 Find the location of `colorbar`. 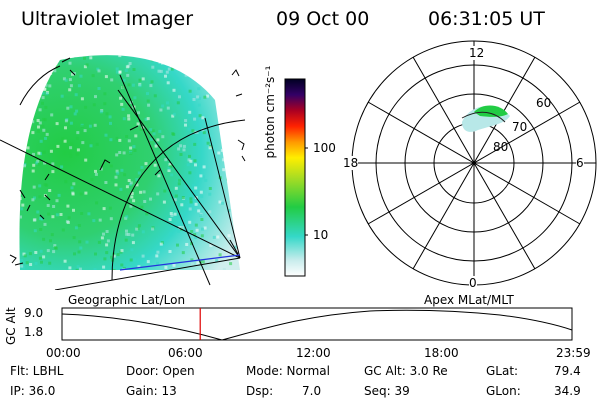

colorbar is located at coordinates (296, 177).